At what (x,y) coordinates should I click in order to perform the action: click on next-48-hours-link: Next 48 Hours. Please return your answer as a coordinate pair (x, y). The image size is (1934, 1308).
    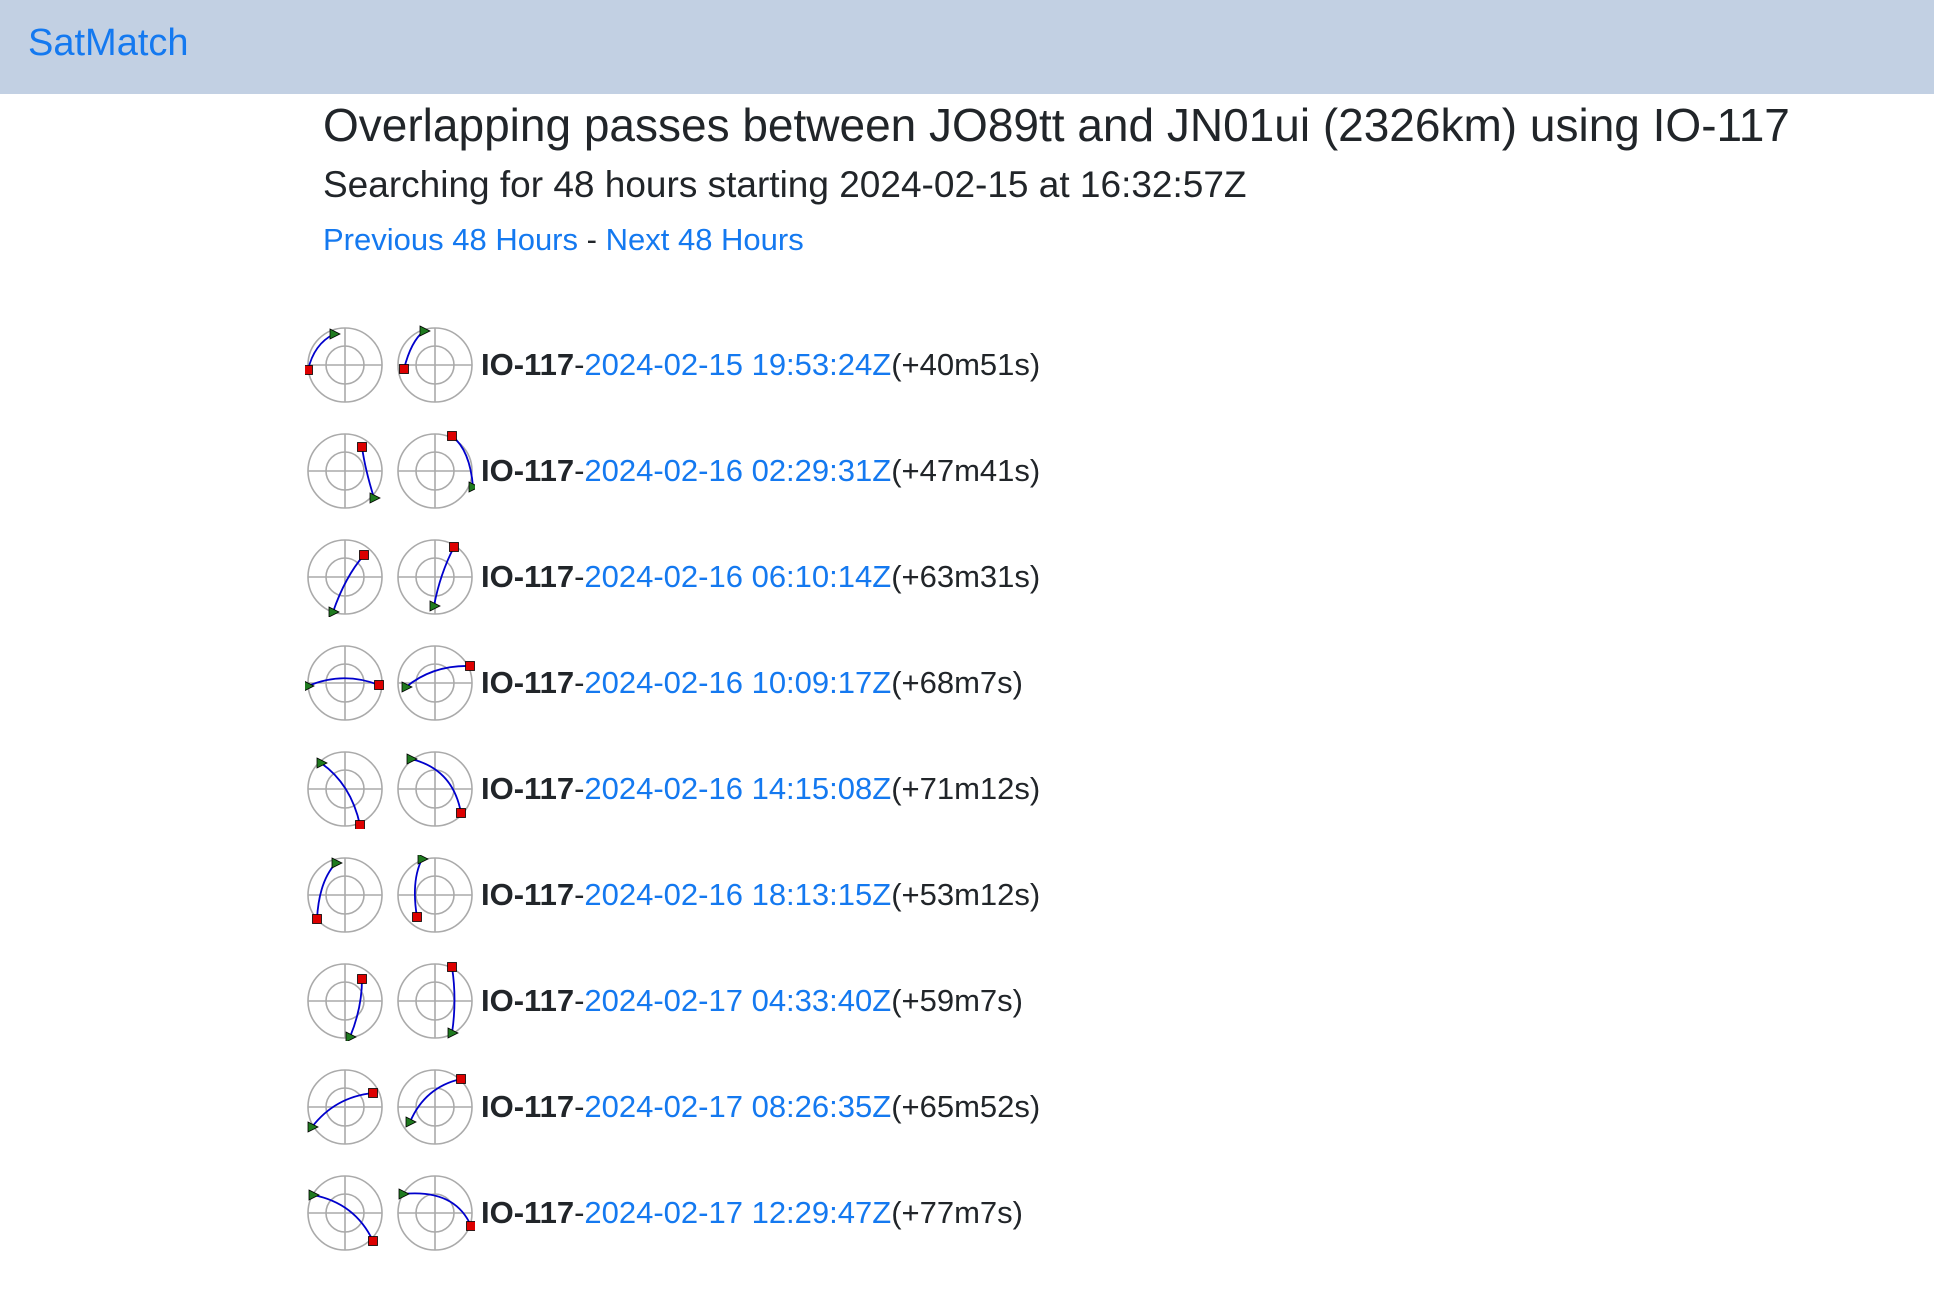
    Looking at the image, I should click on (704, 239).